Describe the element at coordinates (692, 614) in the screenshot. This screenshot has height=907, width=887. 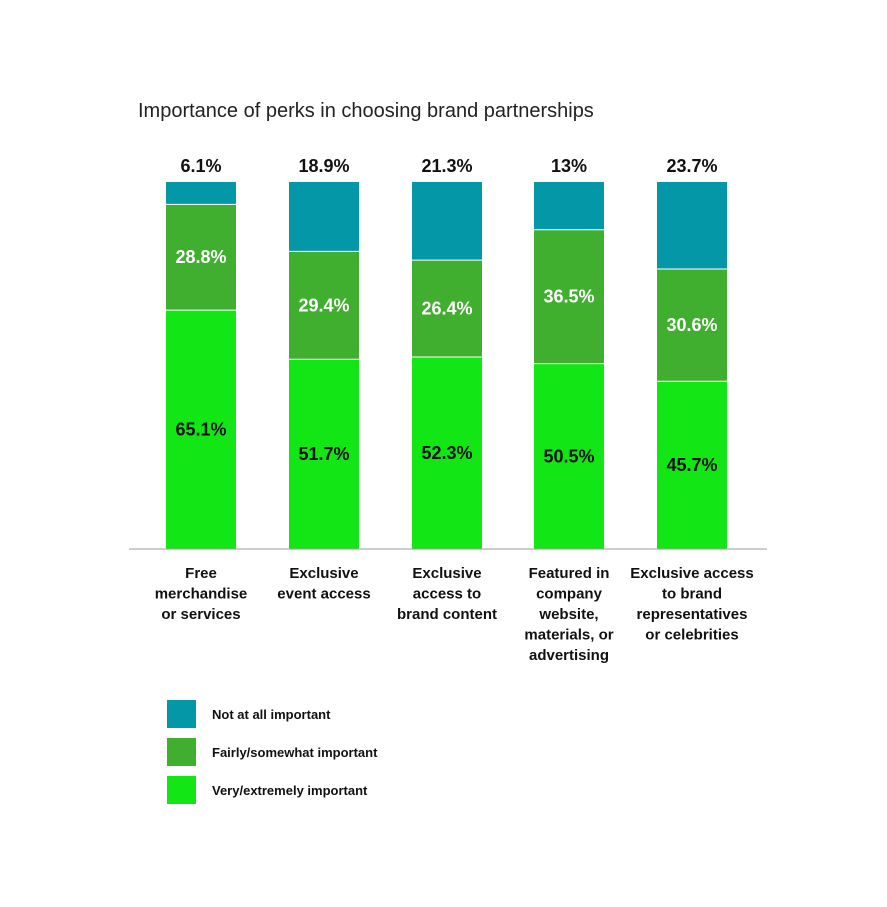
I see `category-label-line: representatives` at that location.